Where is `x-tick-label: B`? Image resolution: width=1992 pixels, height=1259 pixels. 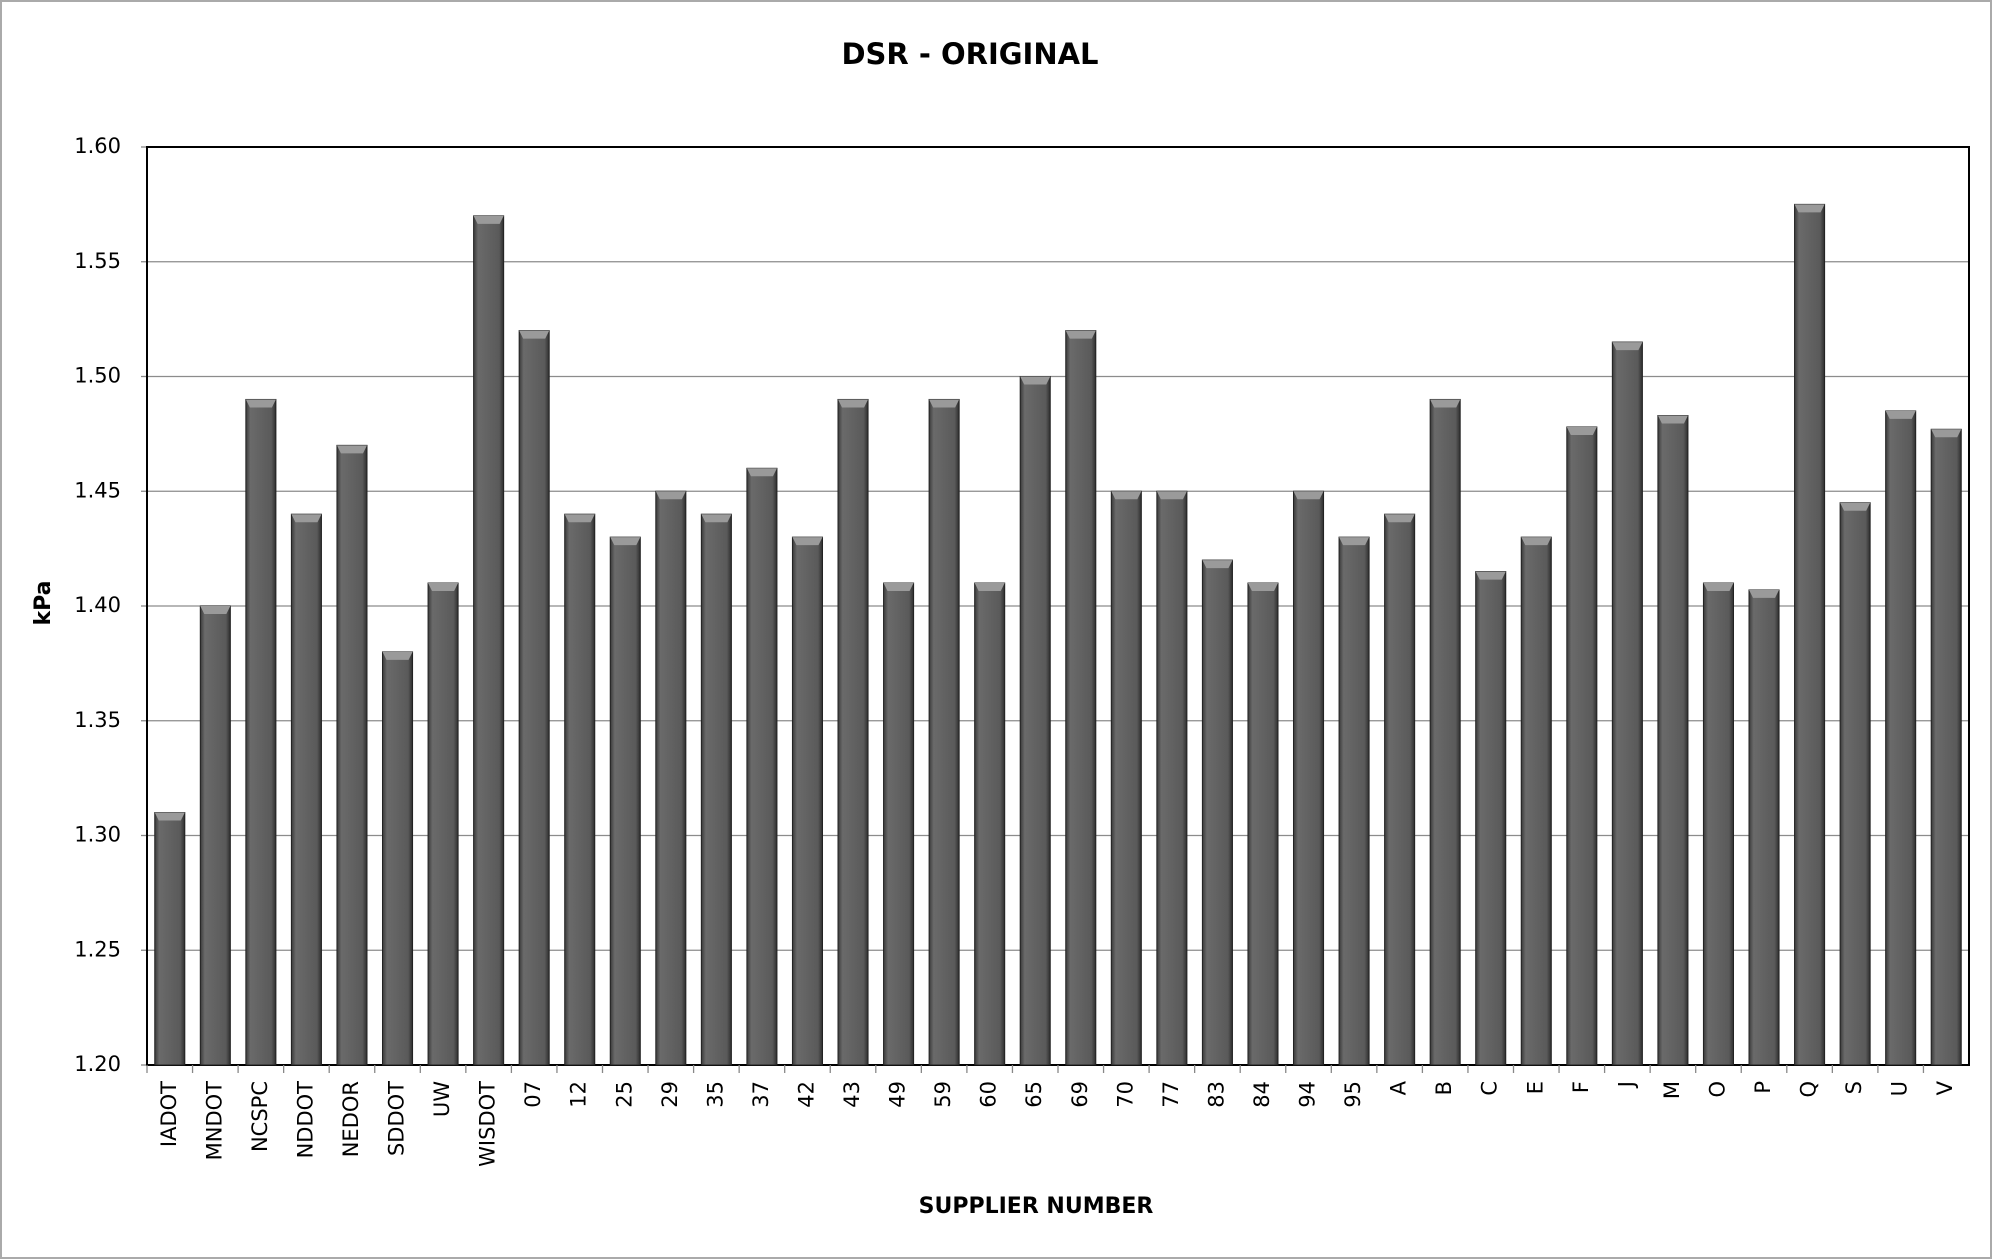
x-tick-label: B is located at coordinates (1444, 1088).